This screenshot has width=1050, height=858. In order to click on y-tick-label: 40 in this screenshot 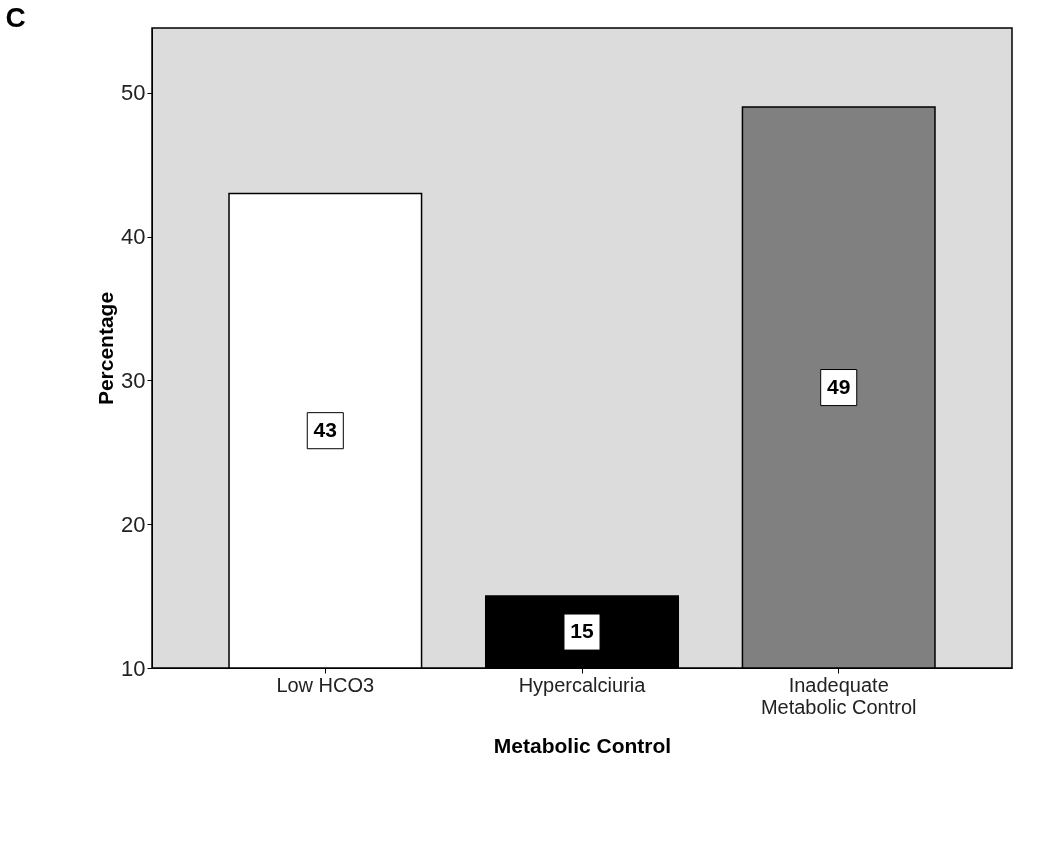, I will do `click(133, 237)`.